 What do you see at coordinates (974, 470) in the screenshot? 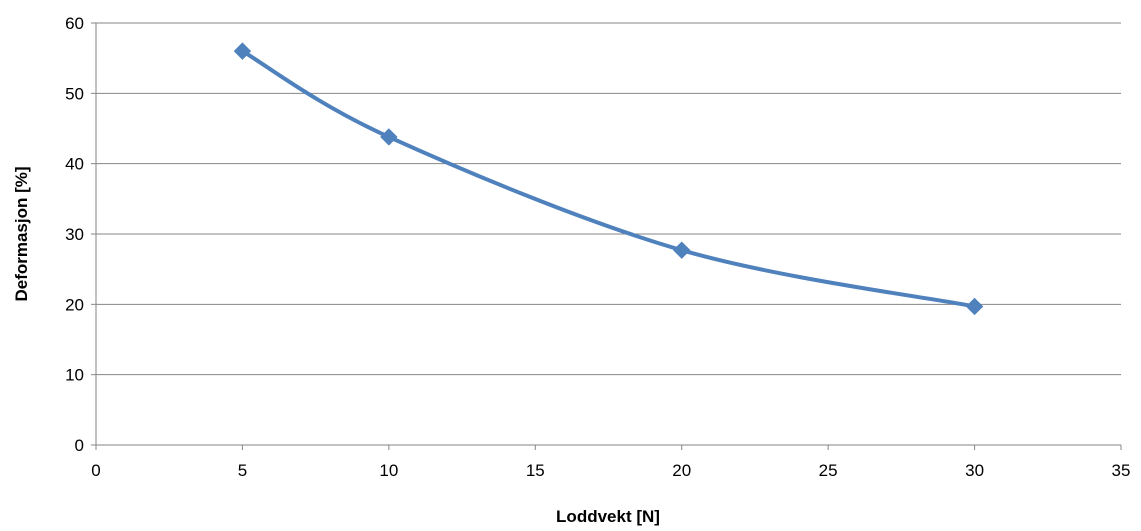
I see `x-tick-label: 30` at bounding box center [974, 470].